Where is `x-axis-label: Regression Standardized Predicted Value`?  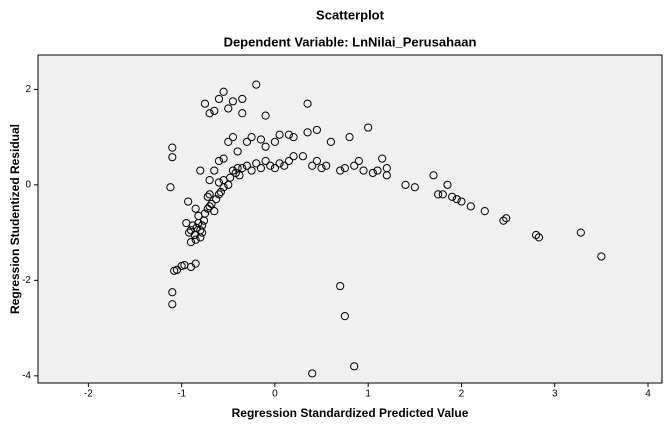
x-axis-label: Regression Standardized Predicted Value is located at coordinates (350, 413).